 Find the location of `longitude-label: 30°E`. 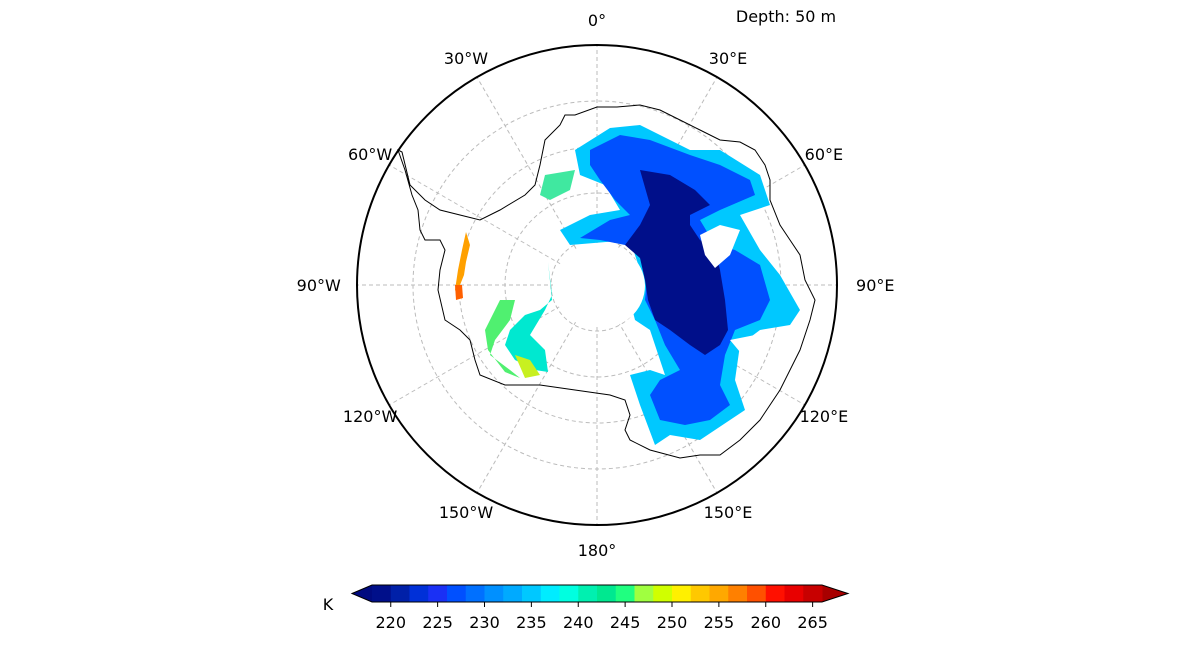

longitude-label: 30°E is located at coordinates (728, 58).